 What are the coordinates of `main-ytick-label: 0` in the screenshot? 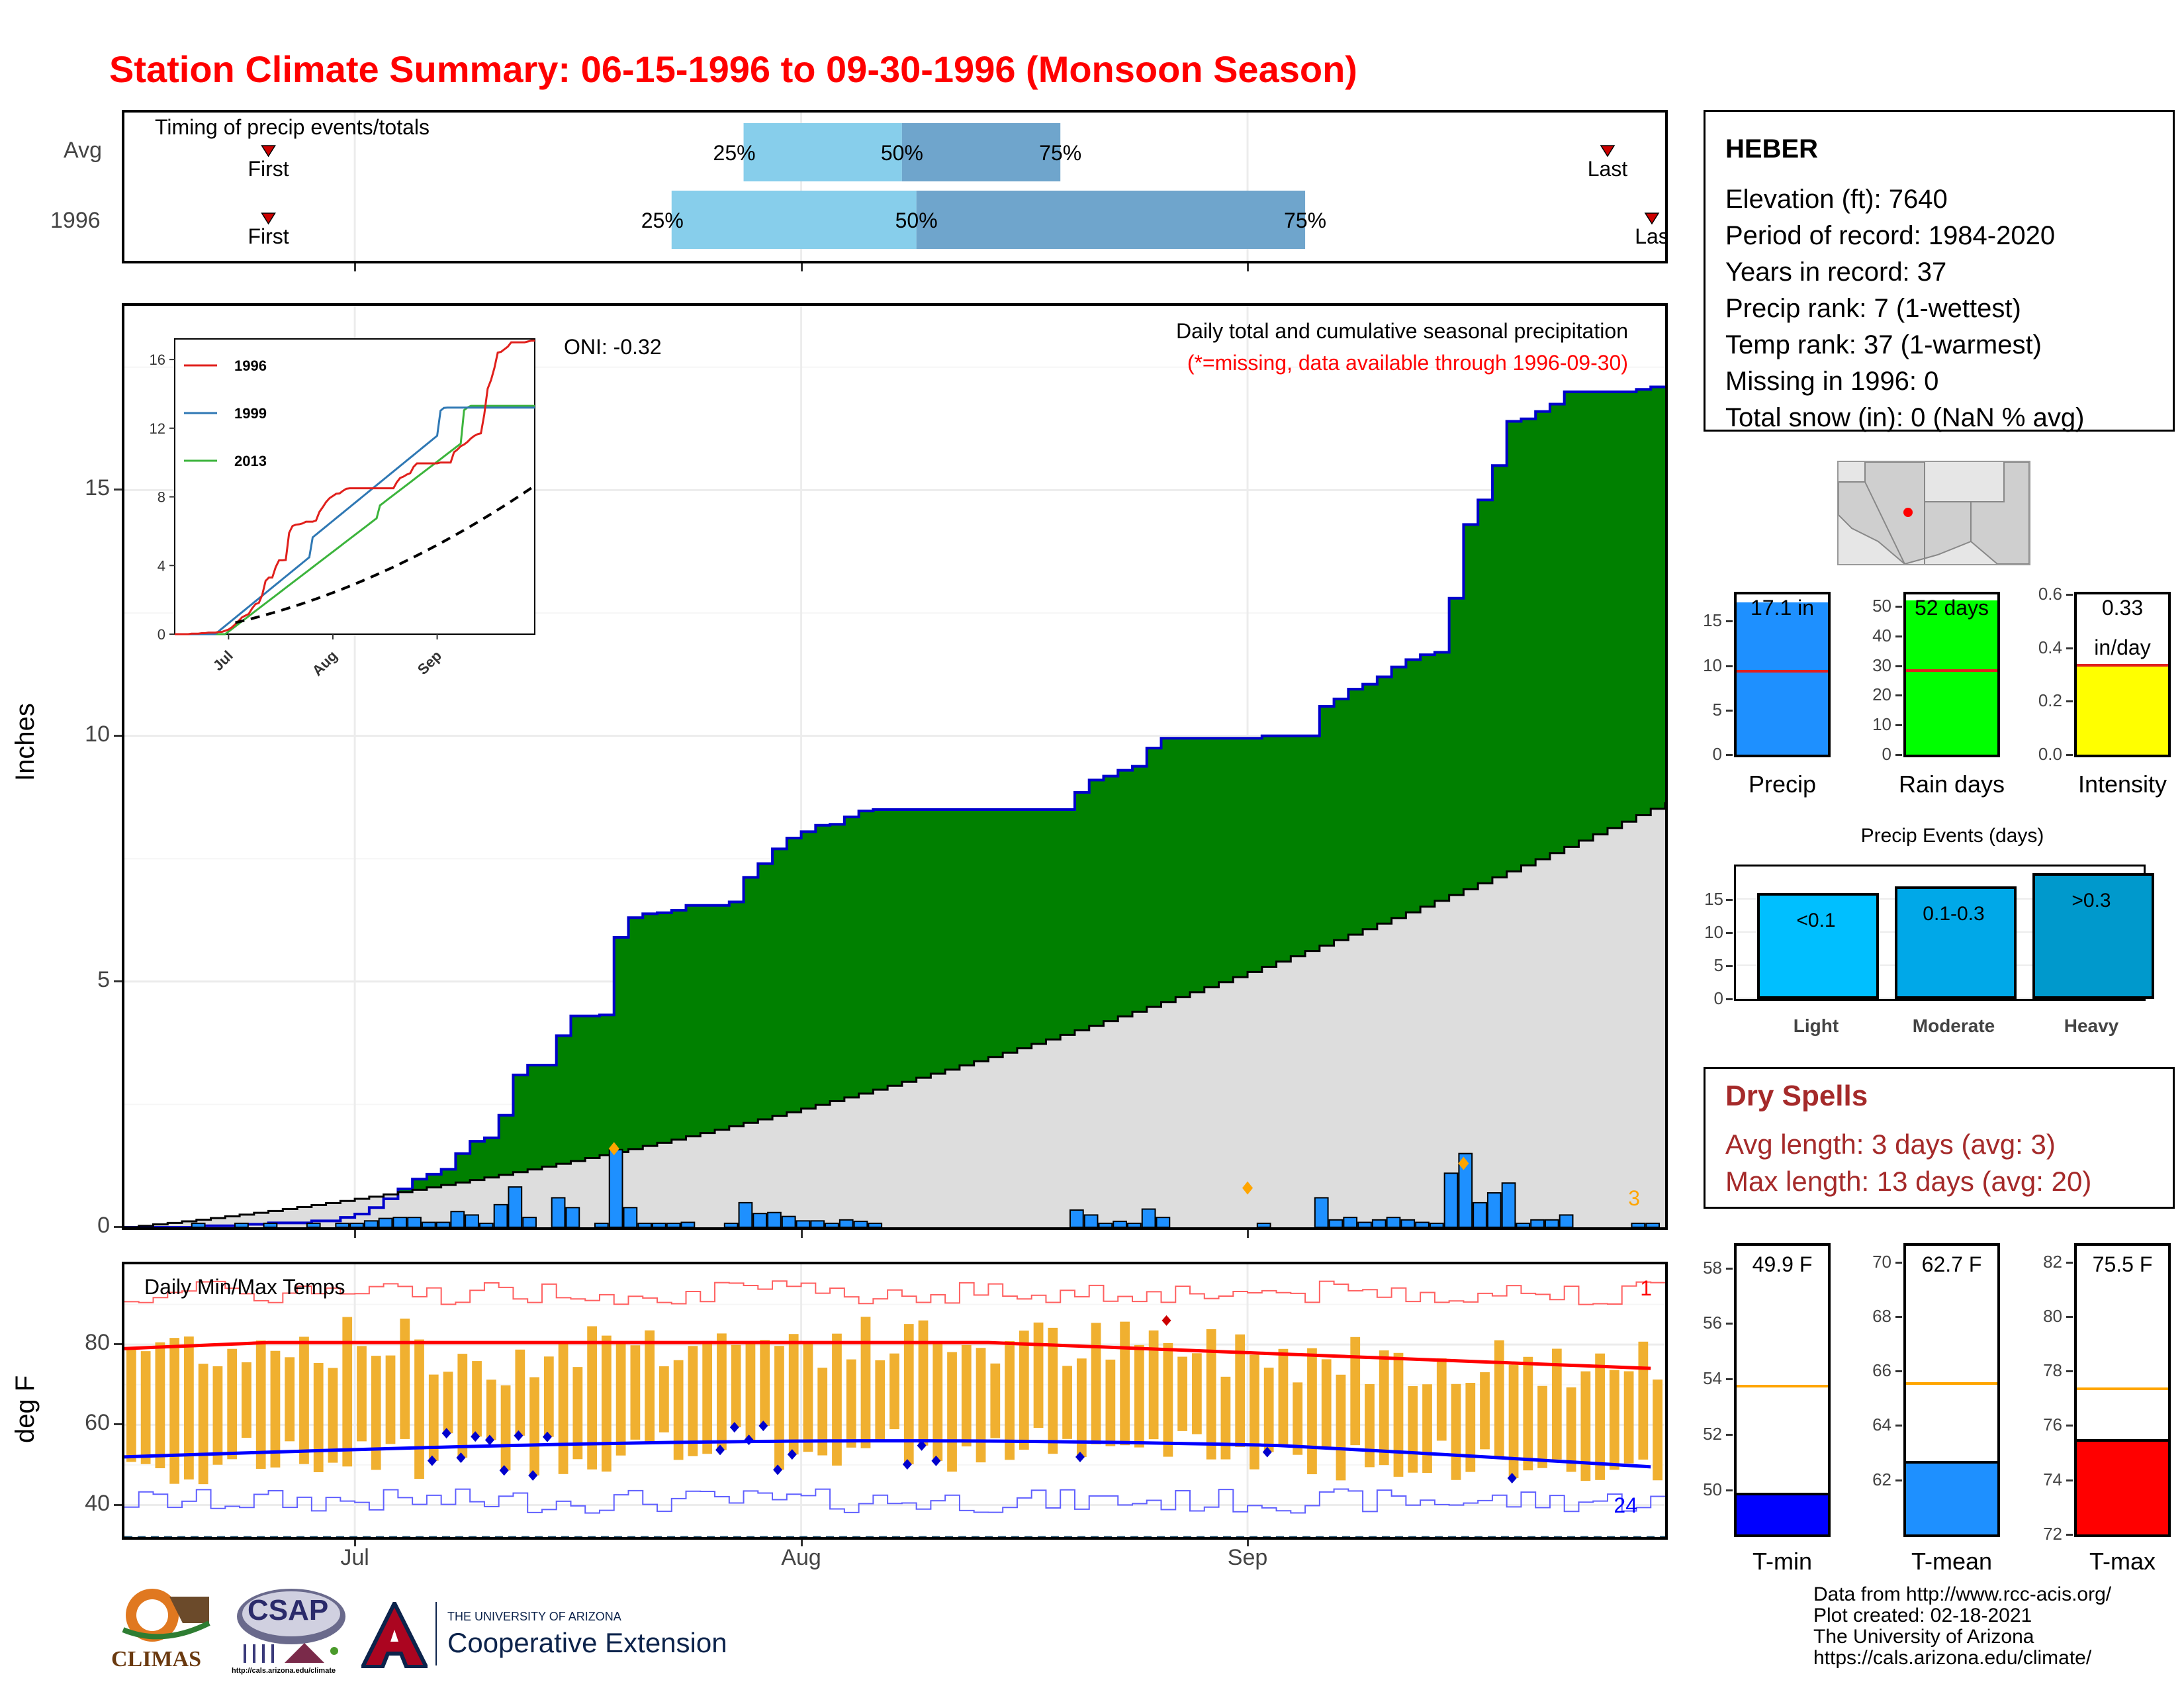 It's located at (103, 1225).